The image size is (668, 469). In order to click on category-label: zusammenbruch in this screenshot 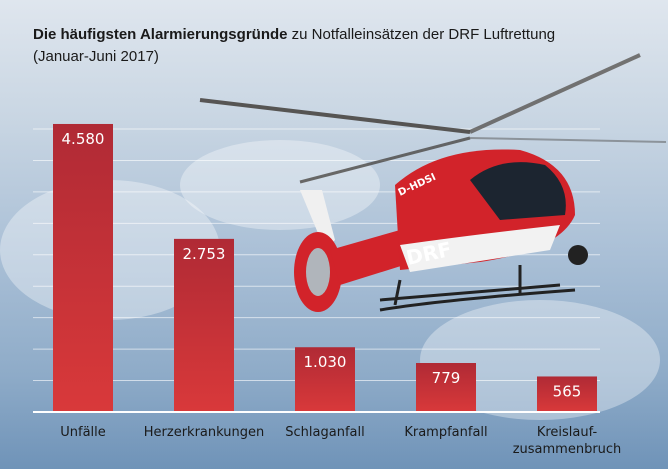, I will do `click(567, 449)`.